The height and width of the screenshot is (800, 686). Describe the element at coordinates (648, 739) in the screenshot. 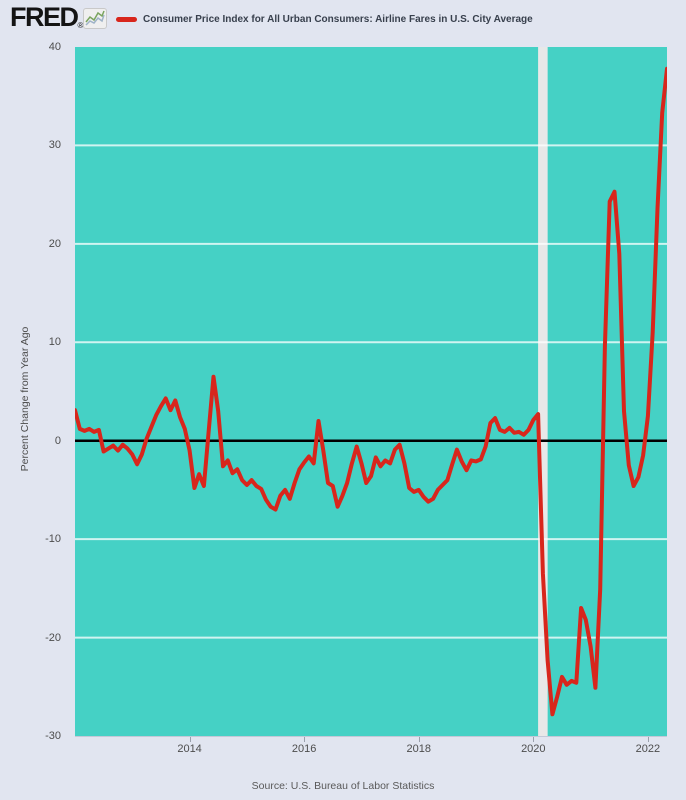

I see `x-tickmark-2022` at that location.